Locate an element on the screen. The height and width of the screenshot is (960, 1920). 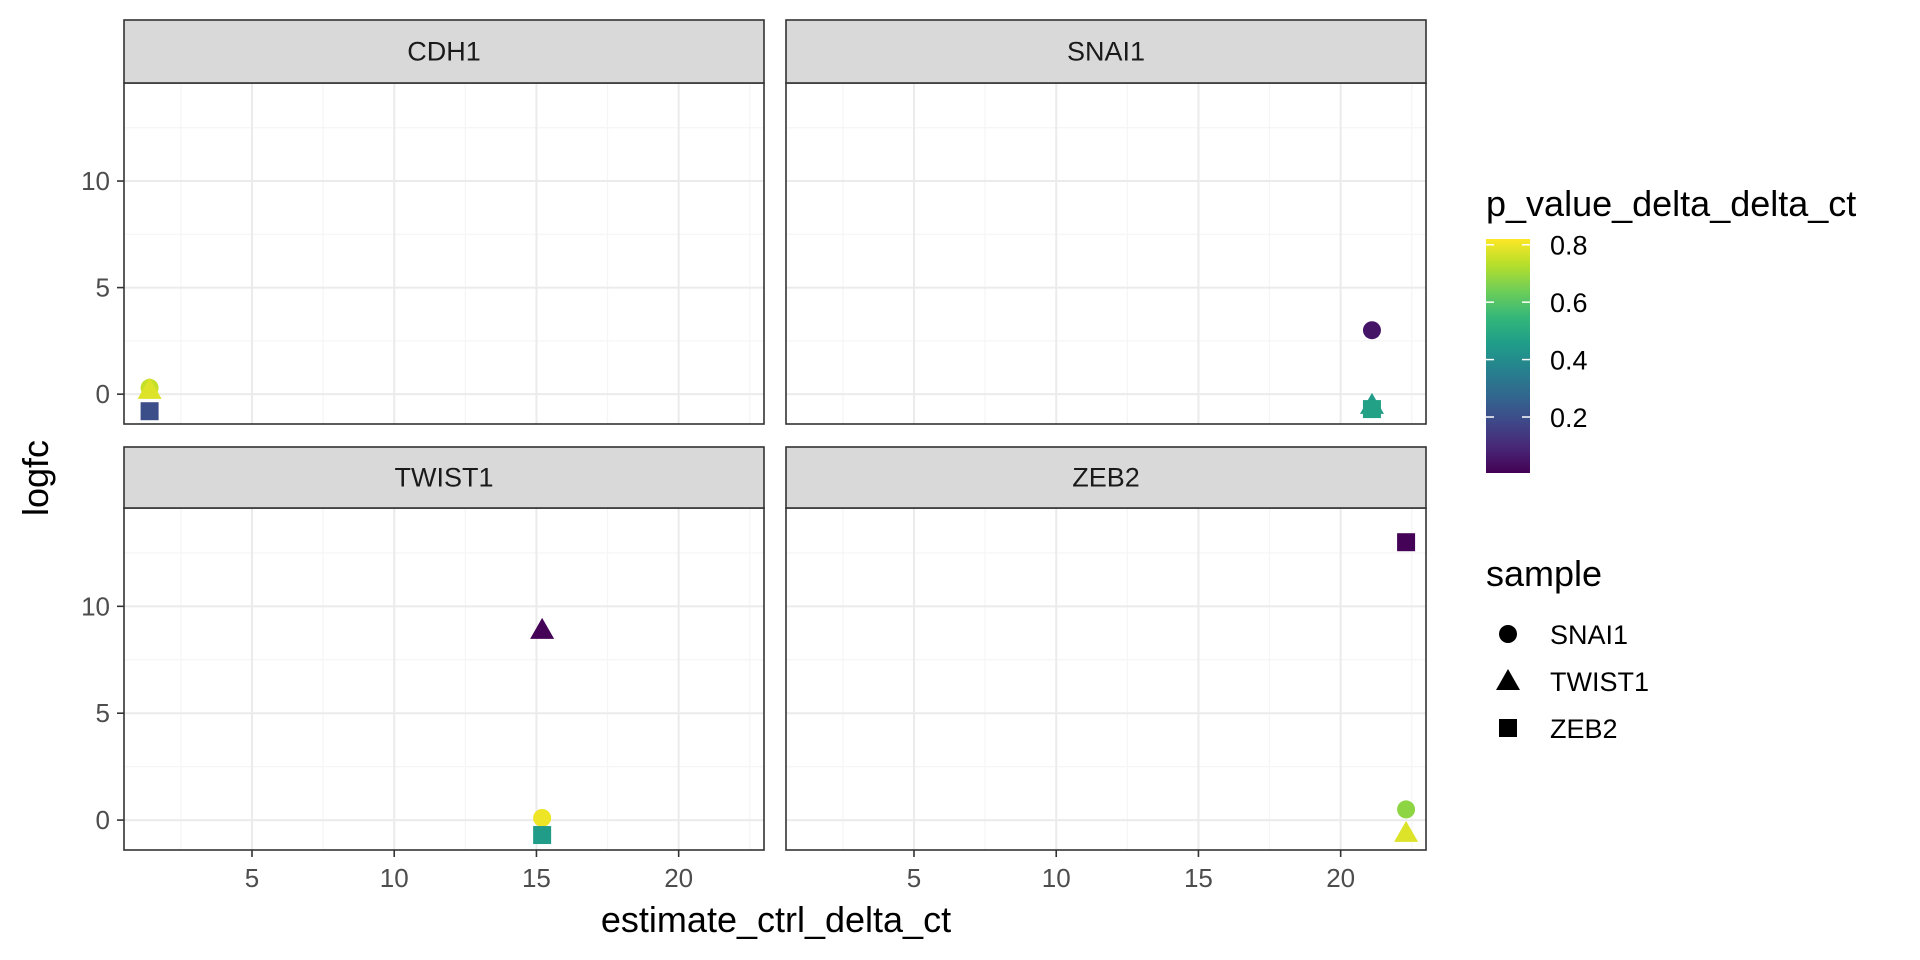
y-axes: 0 5 10 0 5 10 is located at coordinates (102, 500).